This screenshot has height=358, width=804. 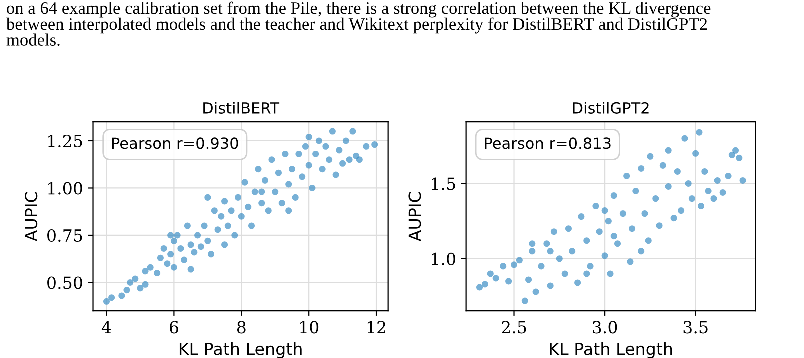 I want to click on y-tick-label: 0.50, so click(x=65, y=283).